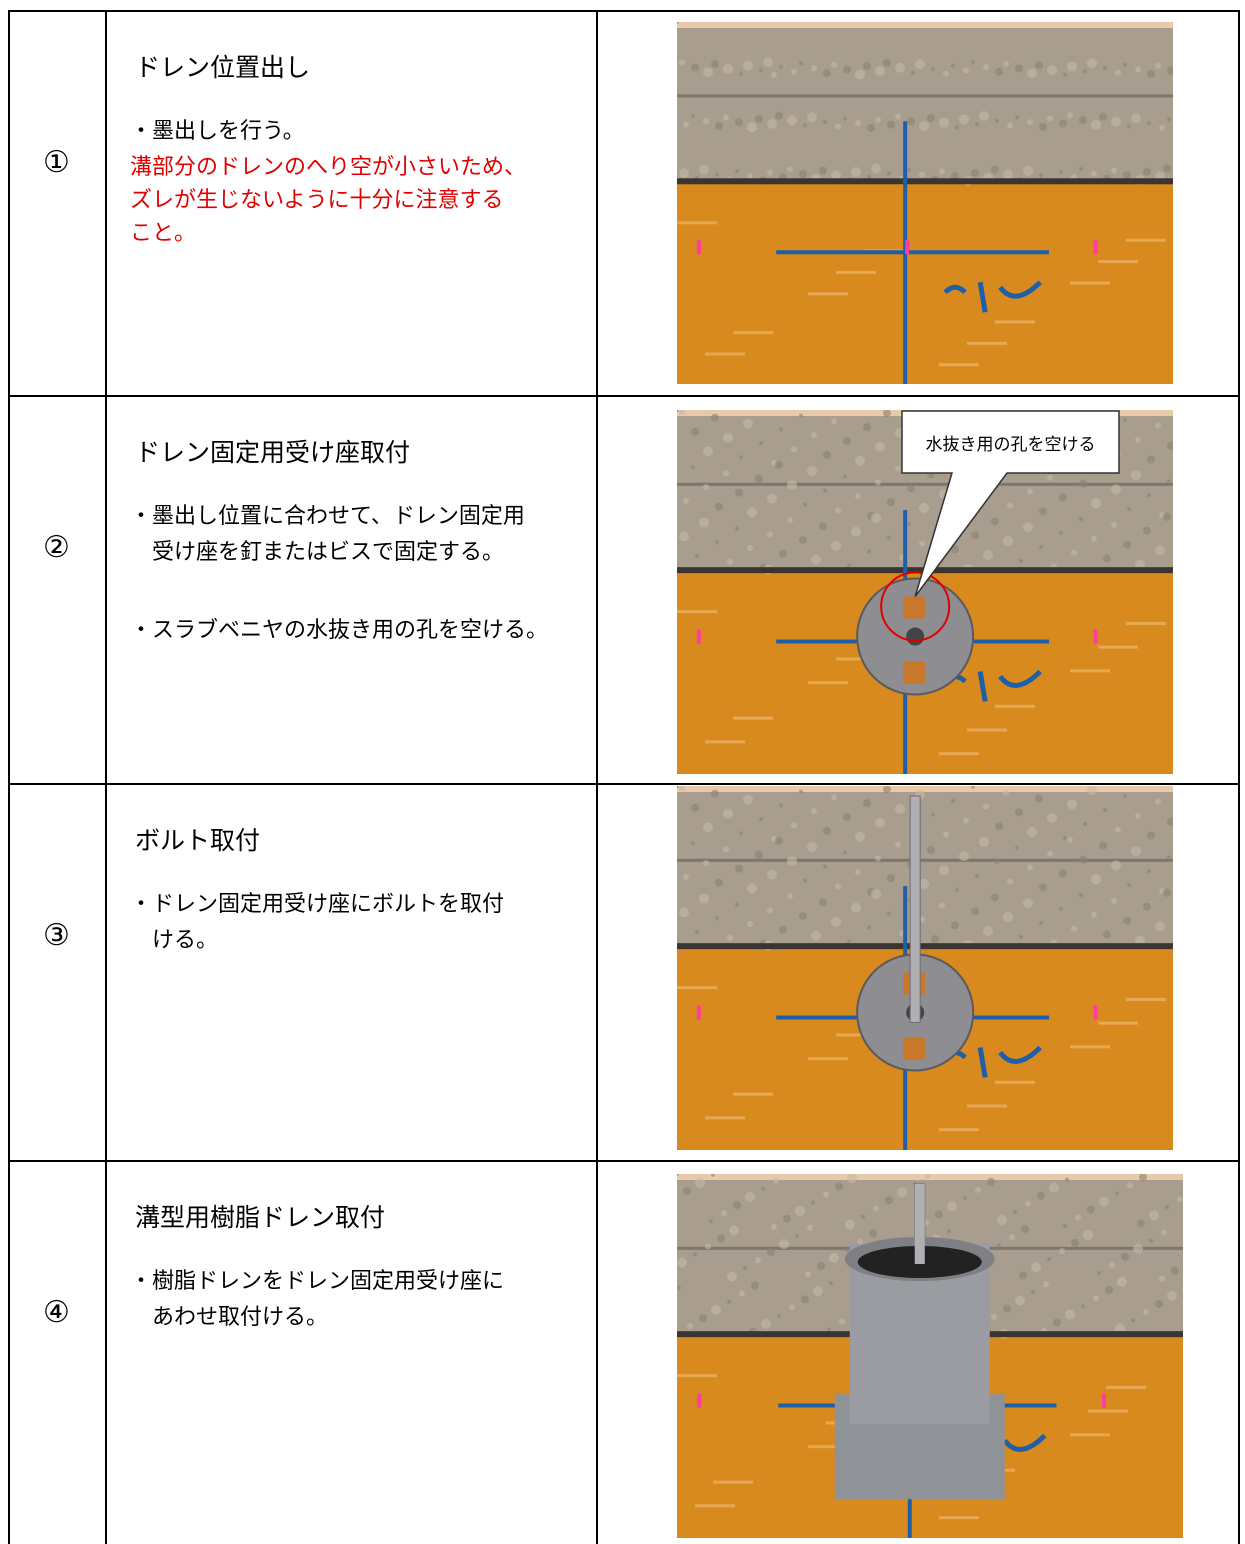 This screenshot has width=1245, height=1544. Describe the element at coordinates (339, 630) in the screenshot. I see `step-text: ・スラブベニヤの水抜き用の孔を空ける。` at that location.